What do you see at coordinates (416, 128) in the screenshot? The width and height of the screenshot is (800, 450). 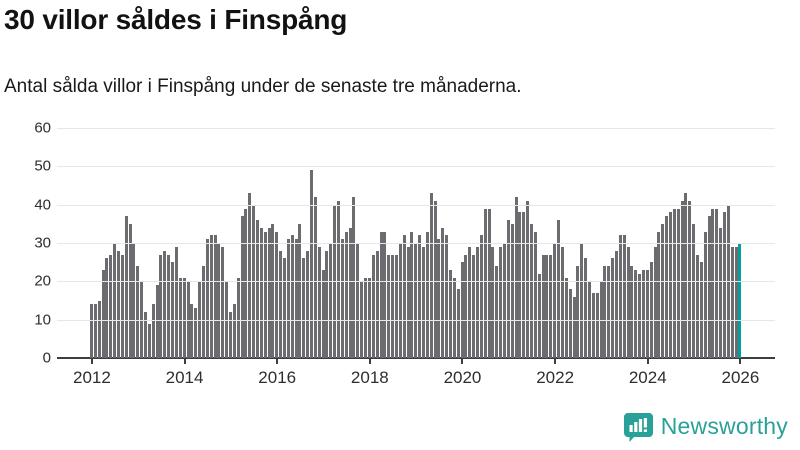 I see `gridline-y60` at bounding box center [416, 128].